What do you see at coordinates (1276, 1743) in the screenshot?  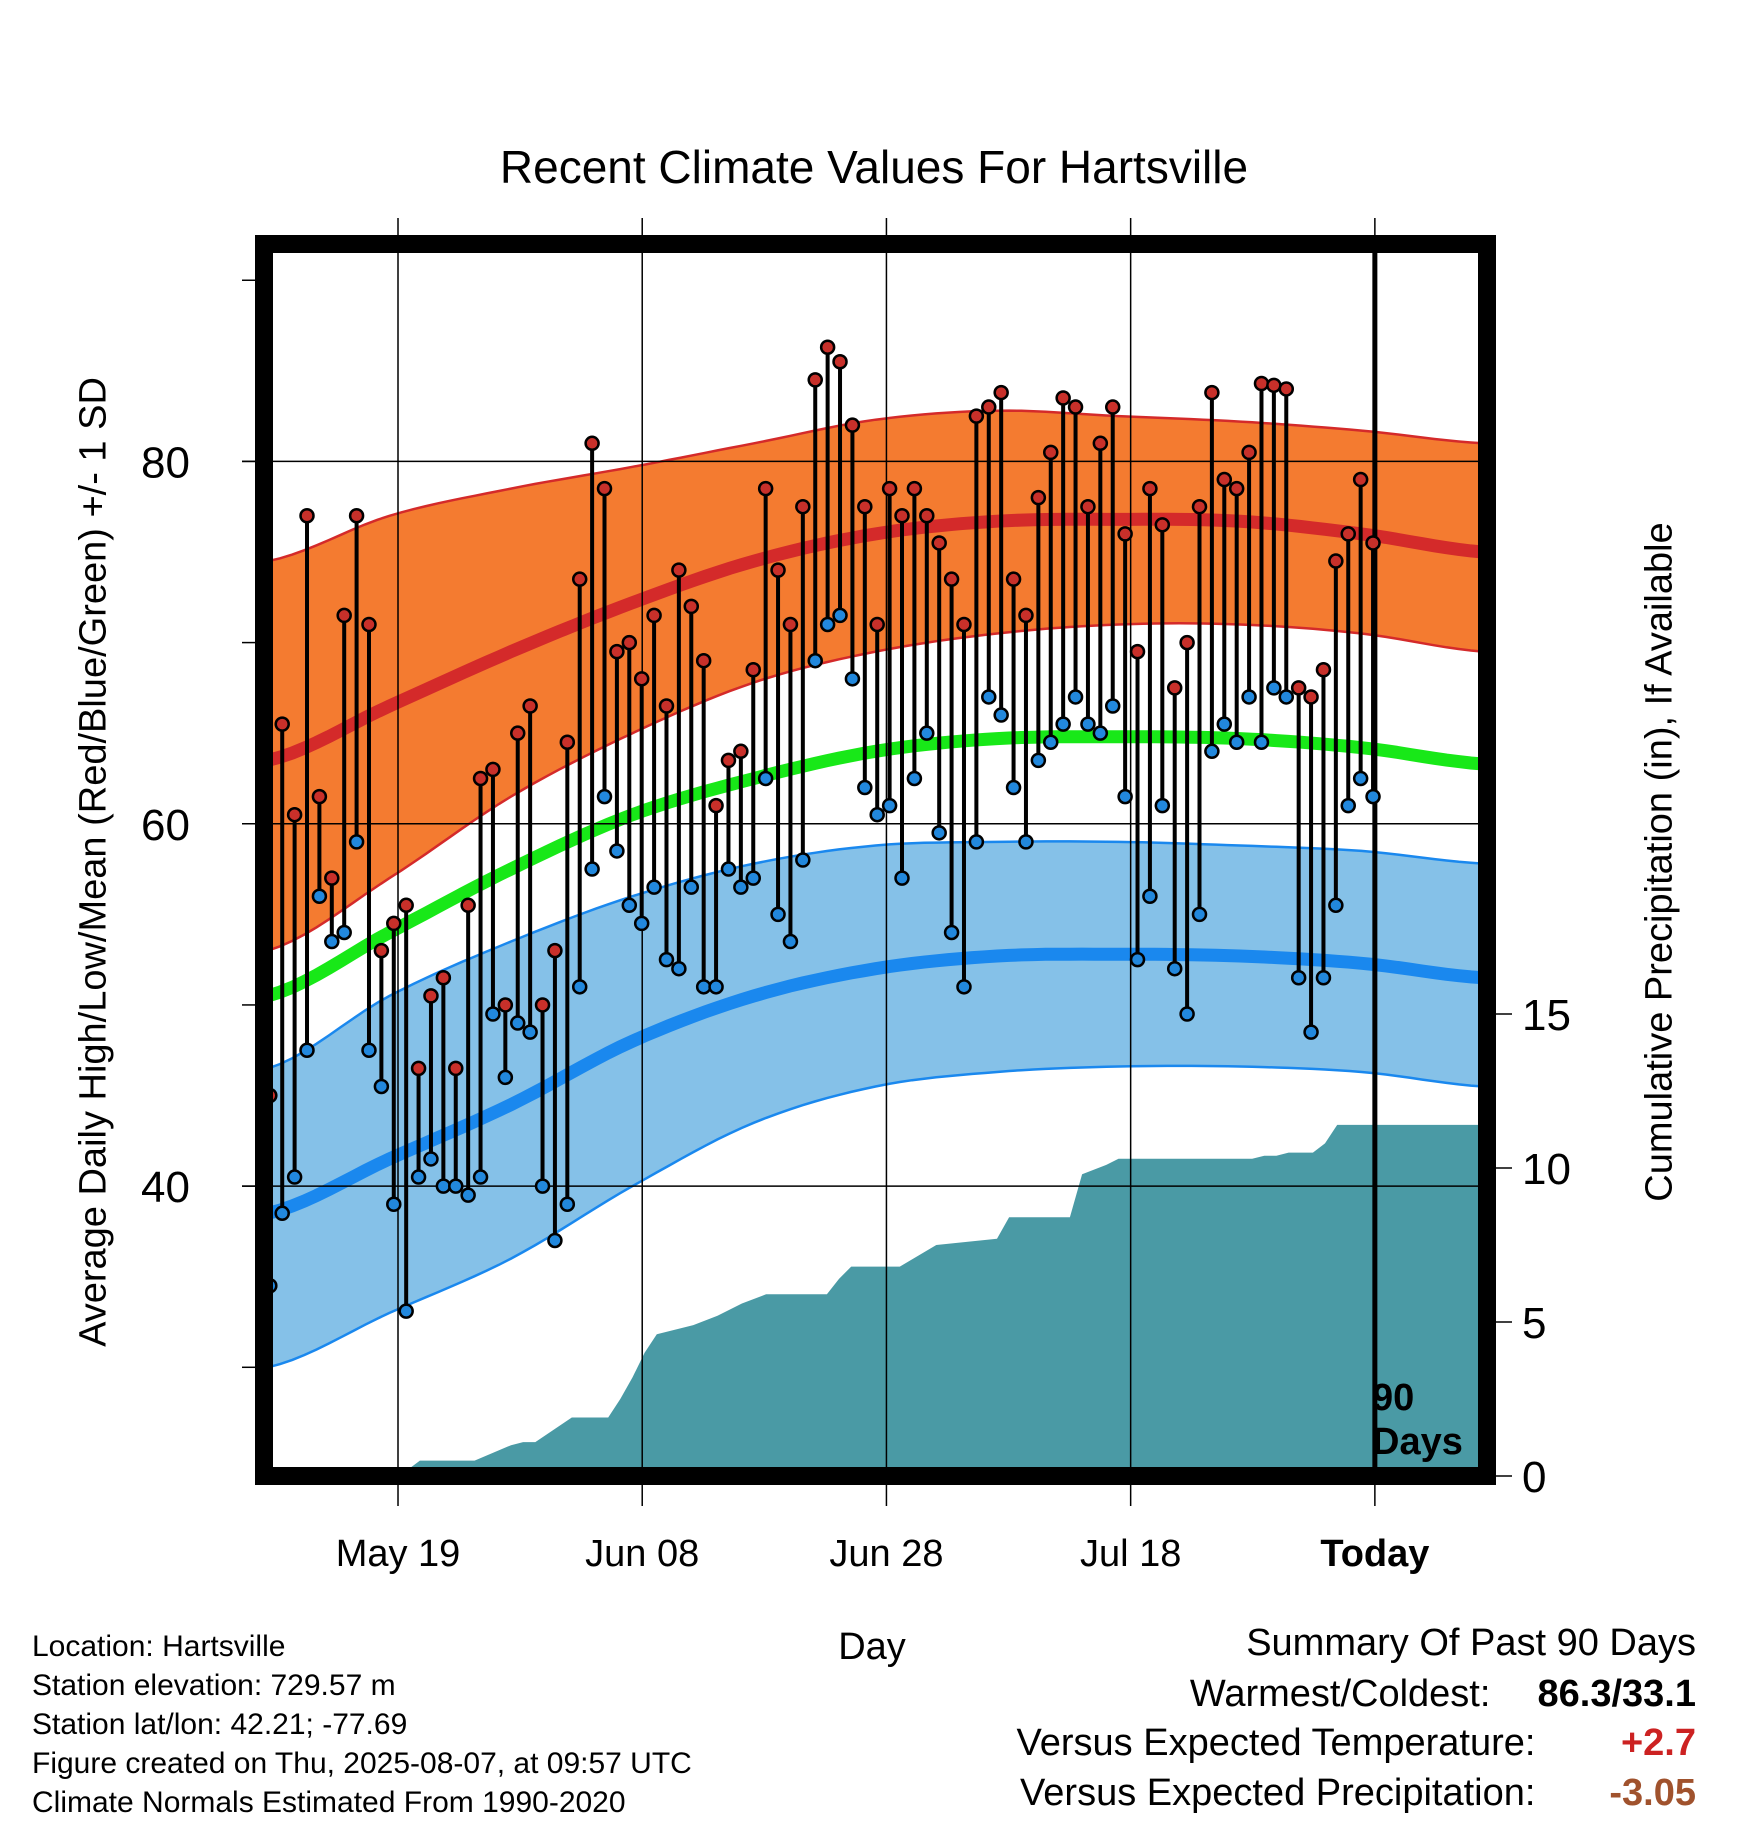 I see `summary-temp-label: Versus Expected Temperature:` at bounding box center [1276, 1743].